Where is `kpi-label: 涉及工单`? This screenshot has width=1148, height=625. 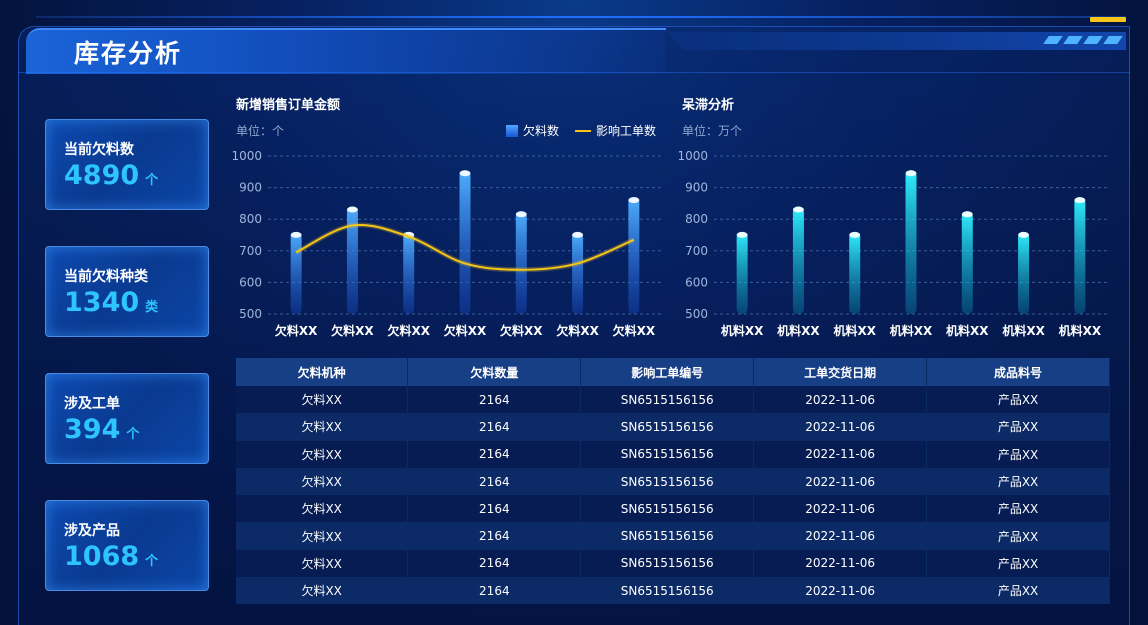
kpi-label: 涉及工单 is located at coordinates (92, 404).